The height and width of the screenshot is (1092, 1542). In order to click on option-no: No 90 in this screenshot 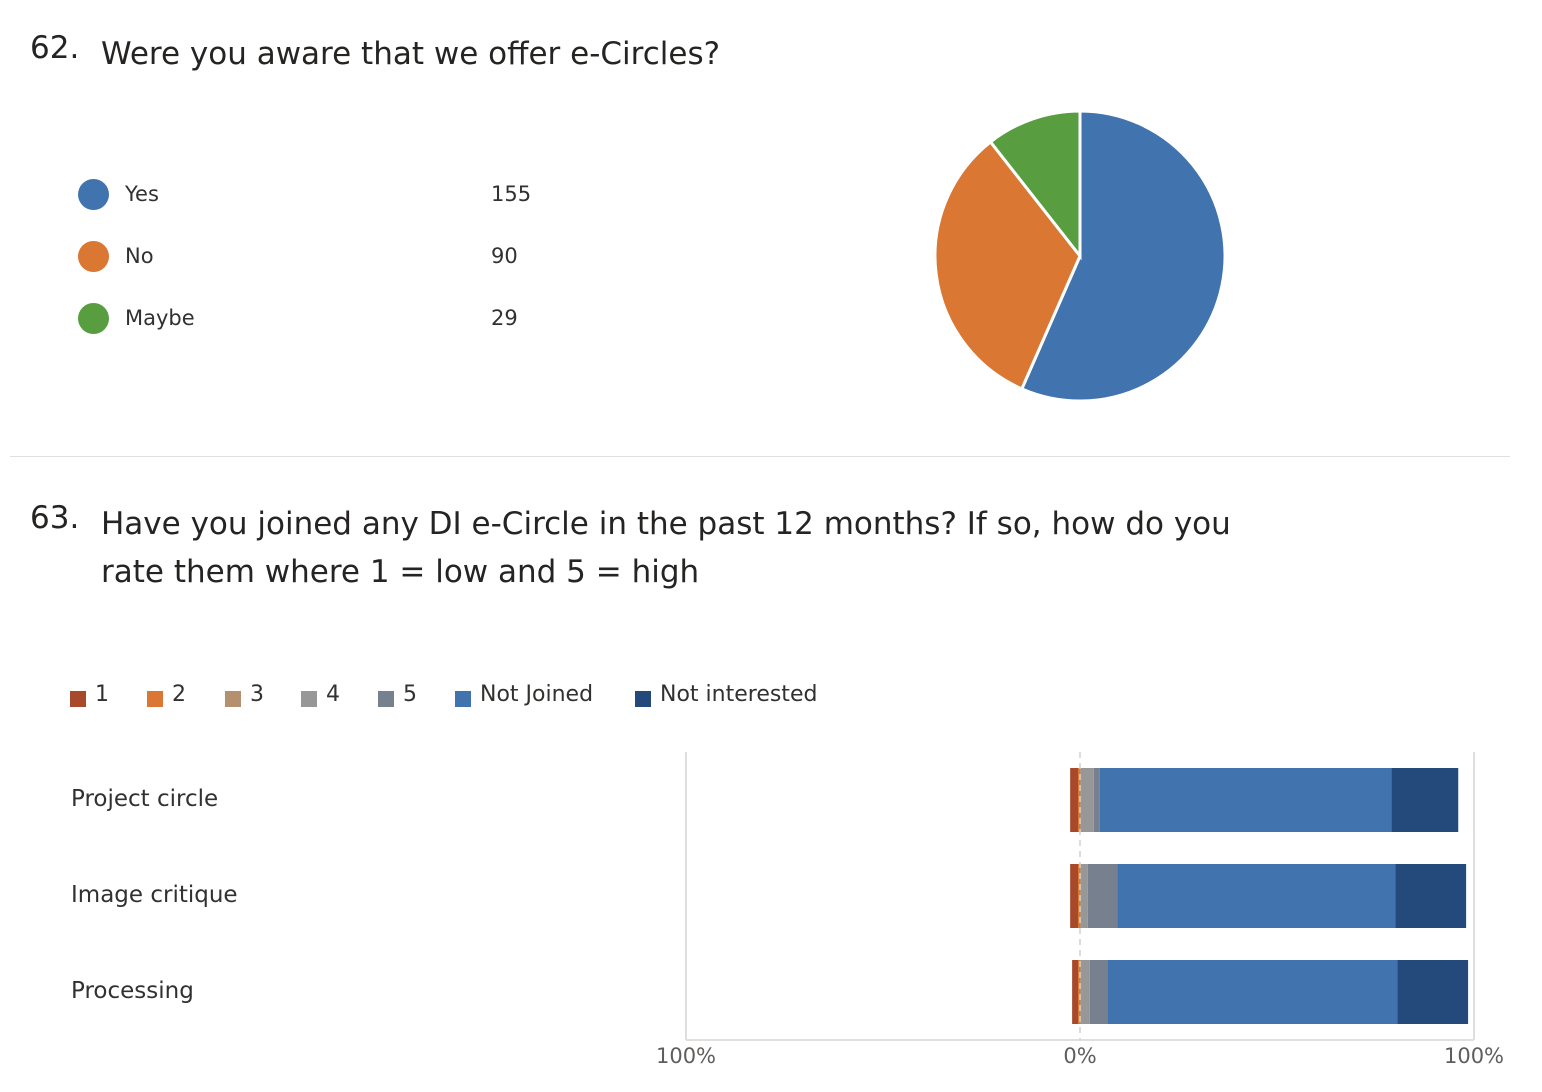, I will do `click(328, 257)`.